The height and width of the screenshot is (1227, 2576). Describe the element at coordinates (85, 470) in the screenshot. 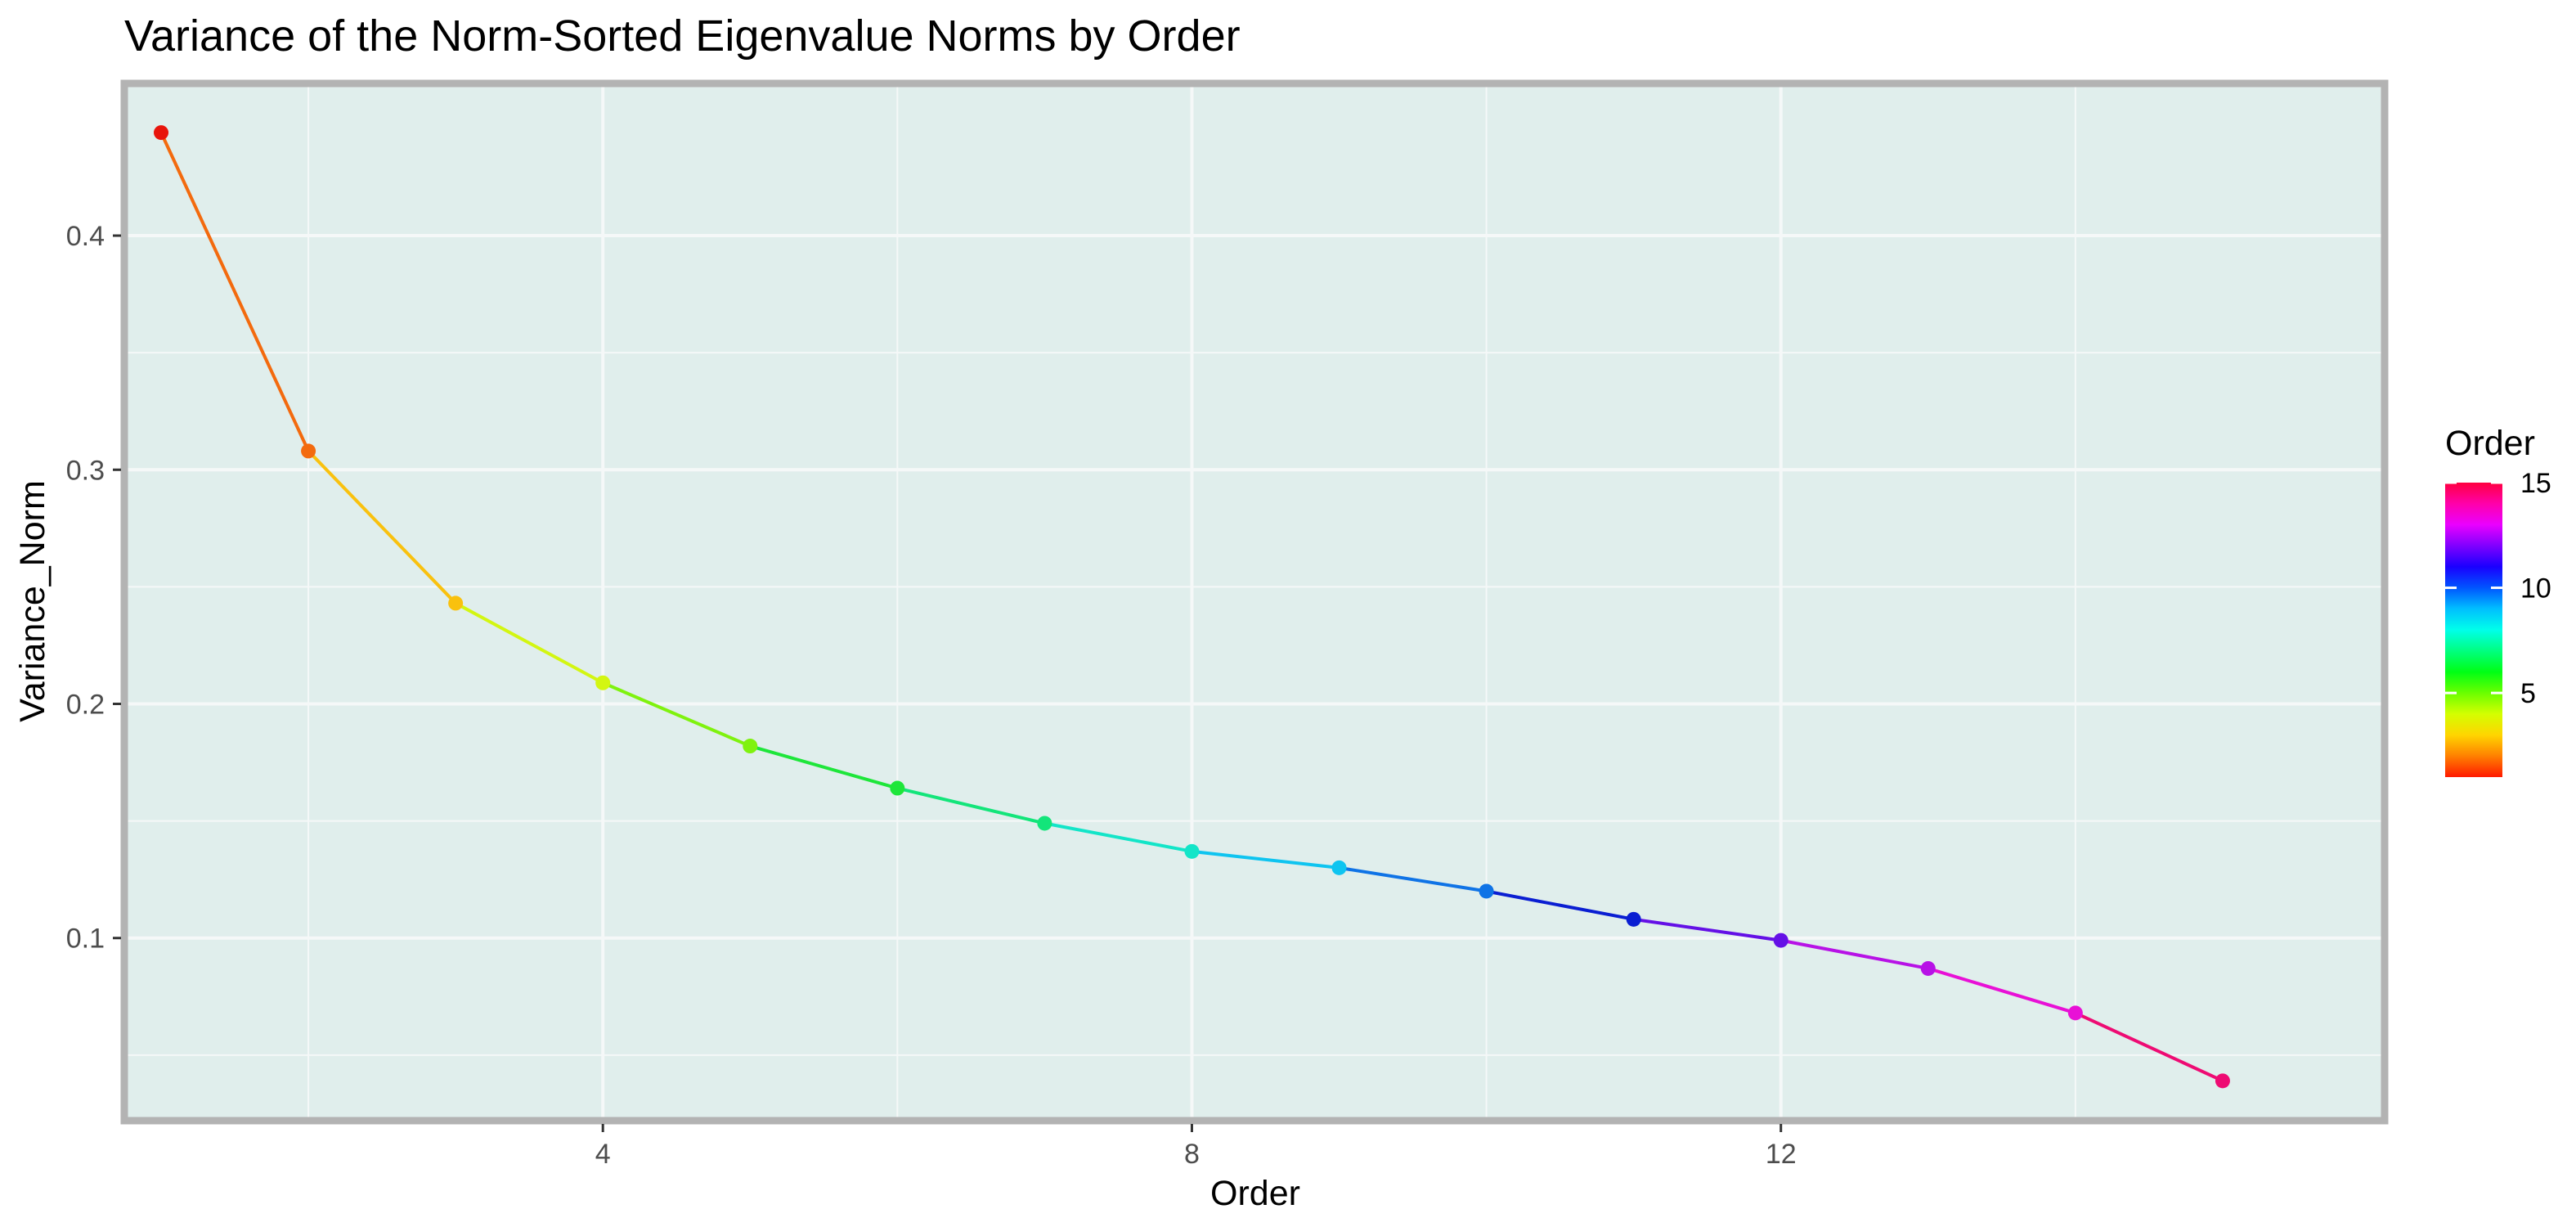

I see `y-tick-label-2: 0.3` at that location.